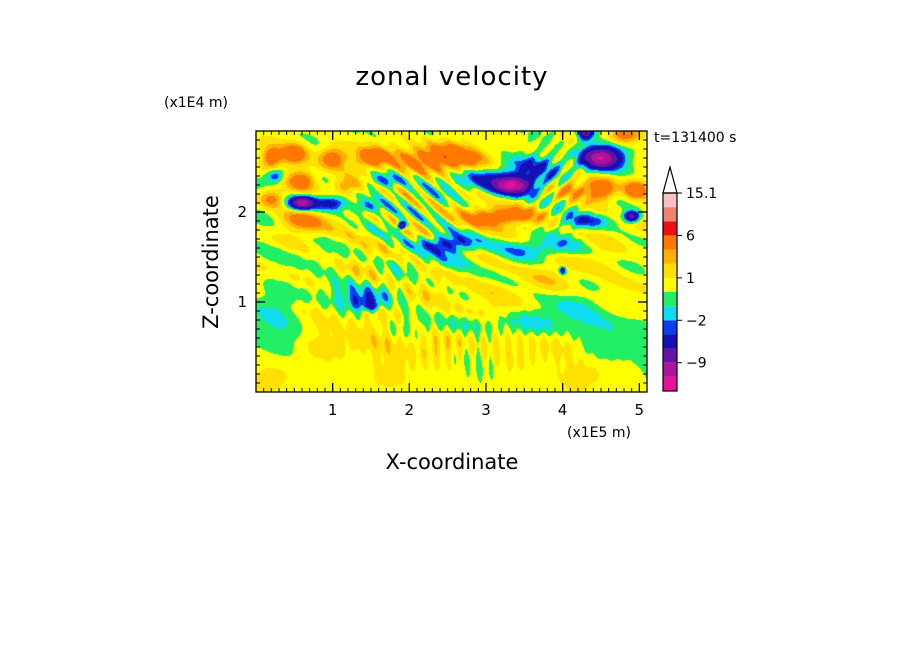 The image size is (904, 659). Describe the element at coordinates (452, 462) in the screenshot. I see `x-axis-title: X-coordinate` at that location.